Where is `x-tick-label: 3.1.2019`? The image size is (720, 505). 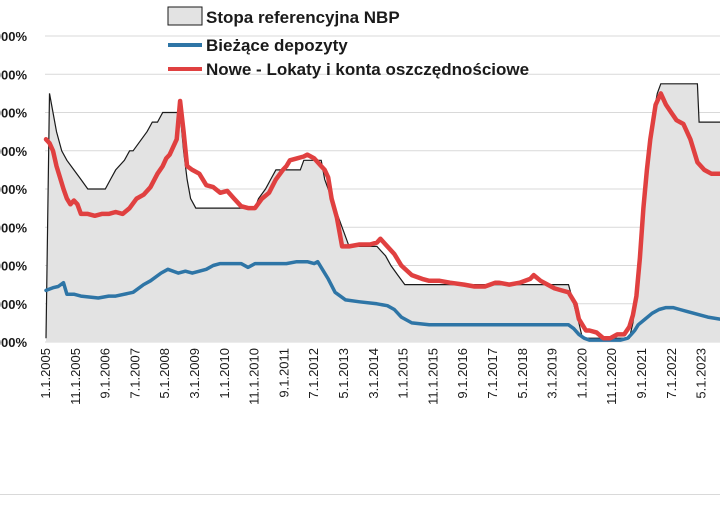 x-tick-label: 3.1.2019 is located at coordinates (552, 373).